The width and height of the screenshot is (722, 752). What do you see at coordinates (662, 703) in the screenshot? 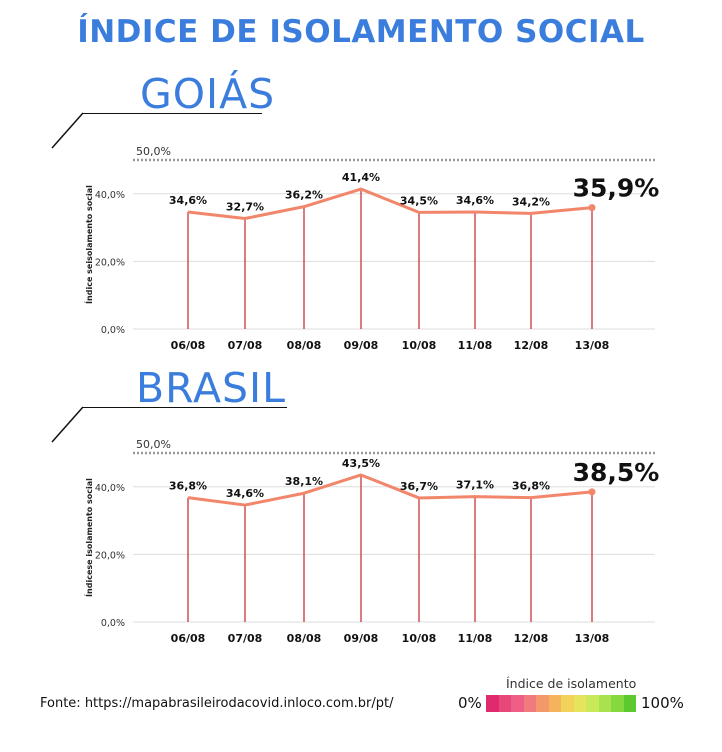
I see `scale-max-label: 100%` at bounding box center [662, 703].